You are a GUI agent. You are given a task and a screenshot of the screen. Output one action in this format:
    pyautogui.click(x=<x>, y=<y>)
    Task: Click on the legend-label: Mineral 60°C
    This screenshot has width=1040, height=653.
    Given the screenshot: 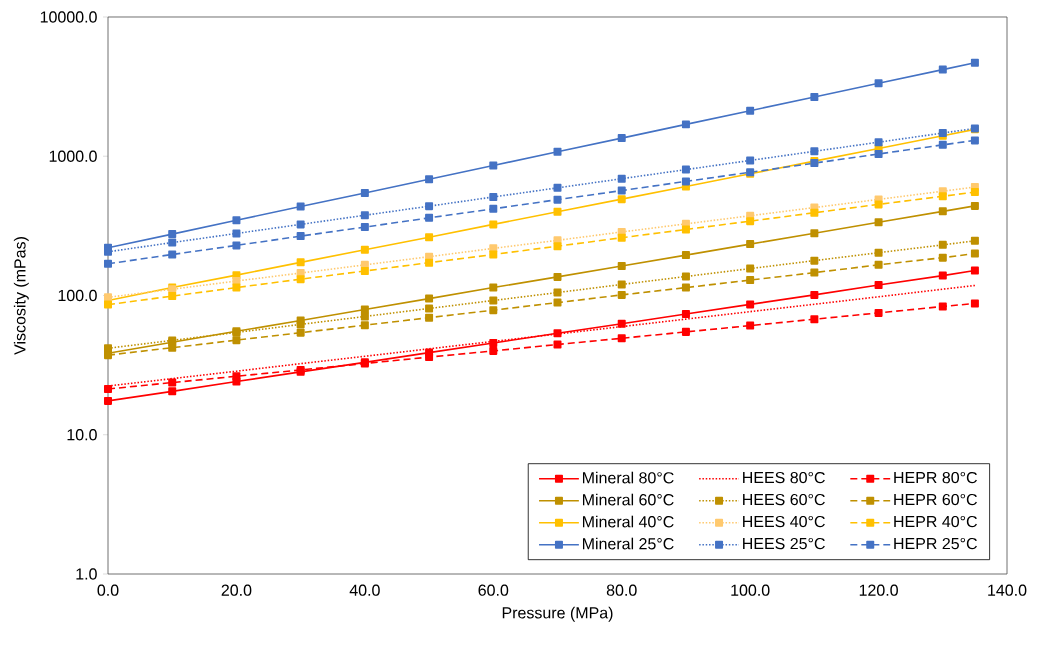 What is the action you would take?
    pyautogui.click(x=628, y=499)
    